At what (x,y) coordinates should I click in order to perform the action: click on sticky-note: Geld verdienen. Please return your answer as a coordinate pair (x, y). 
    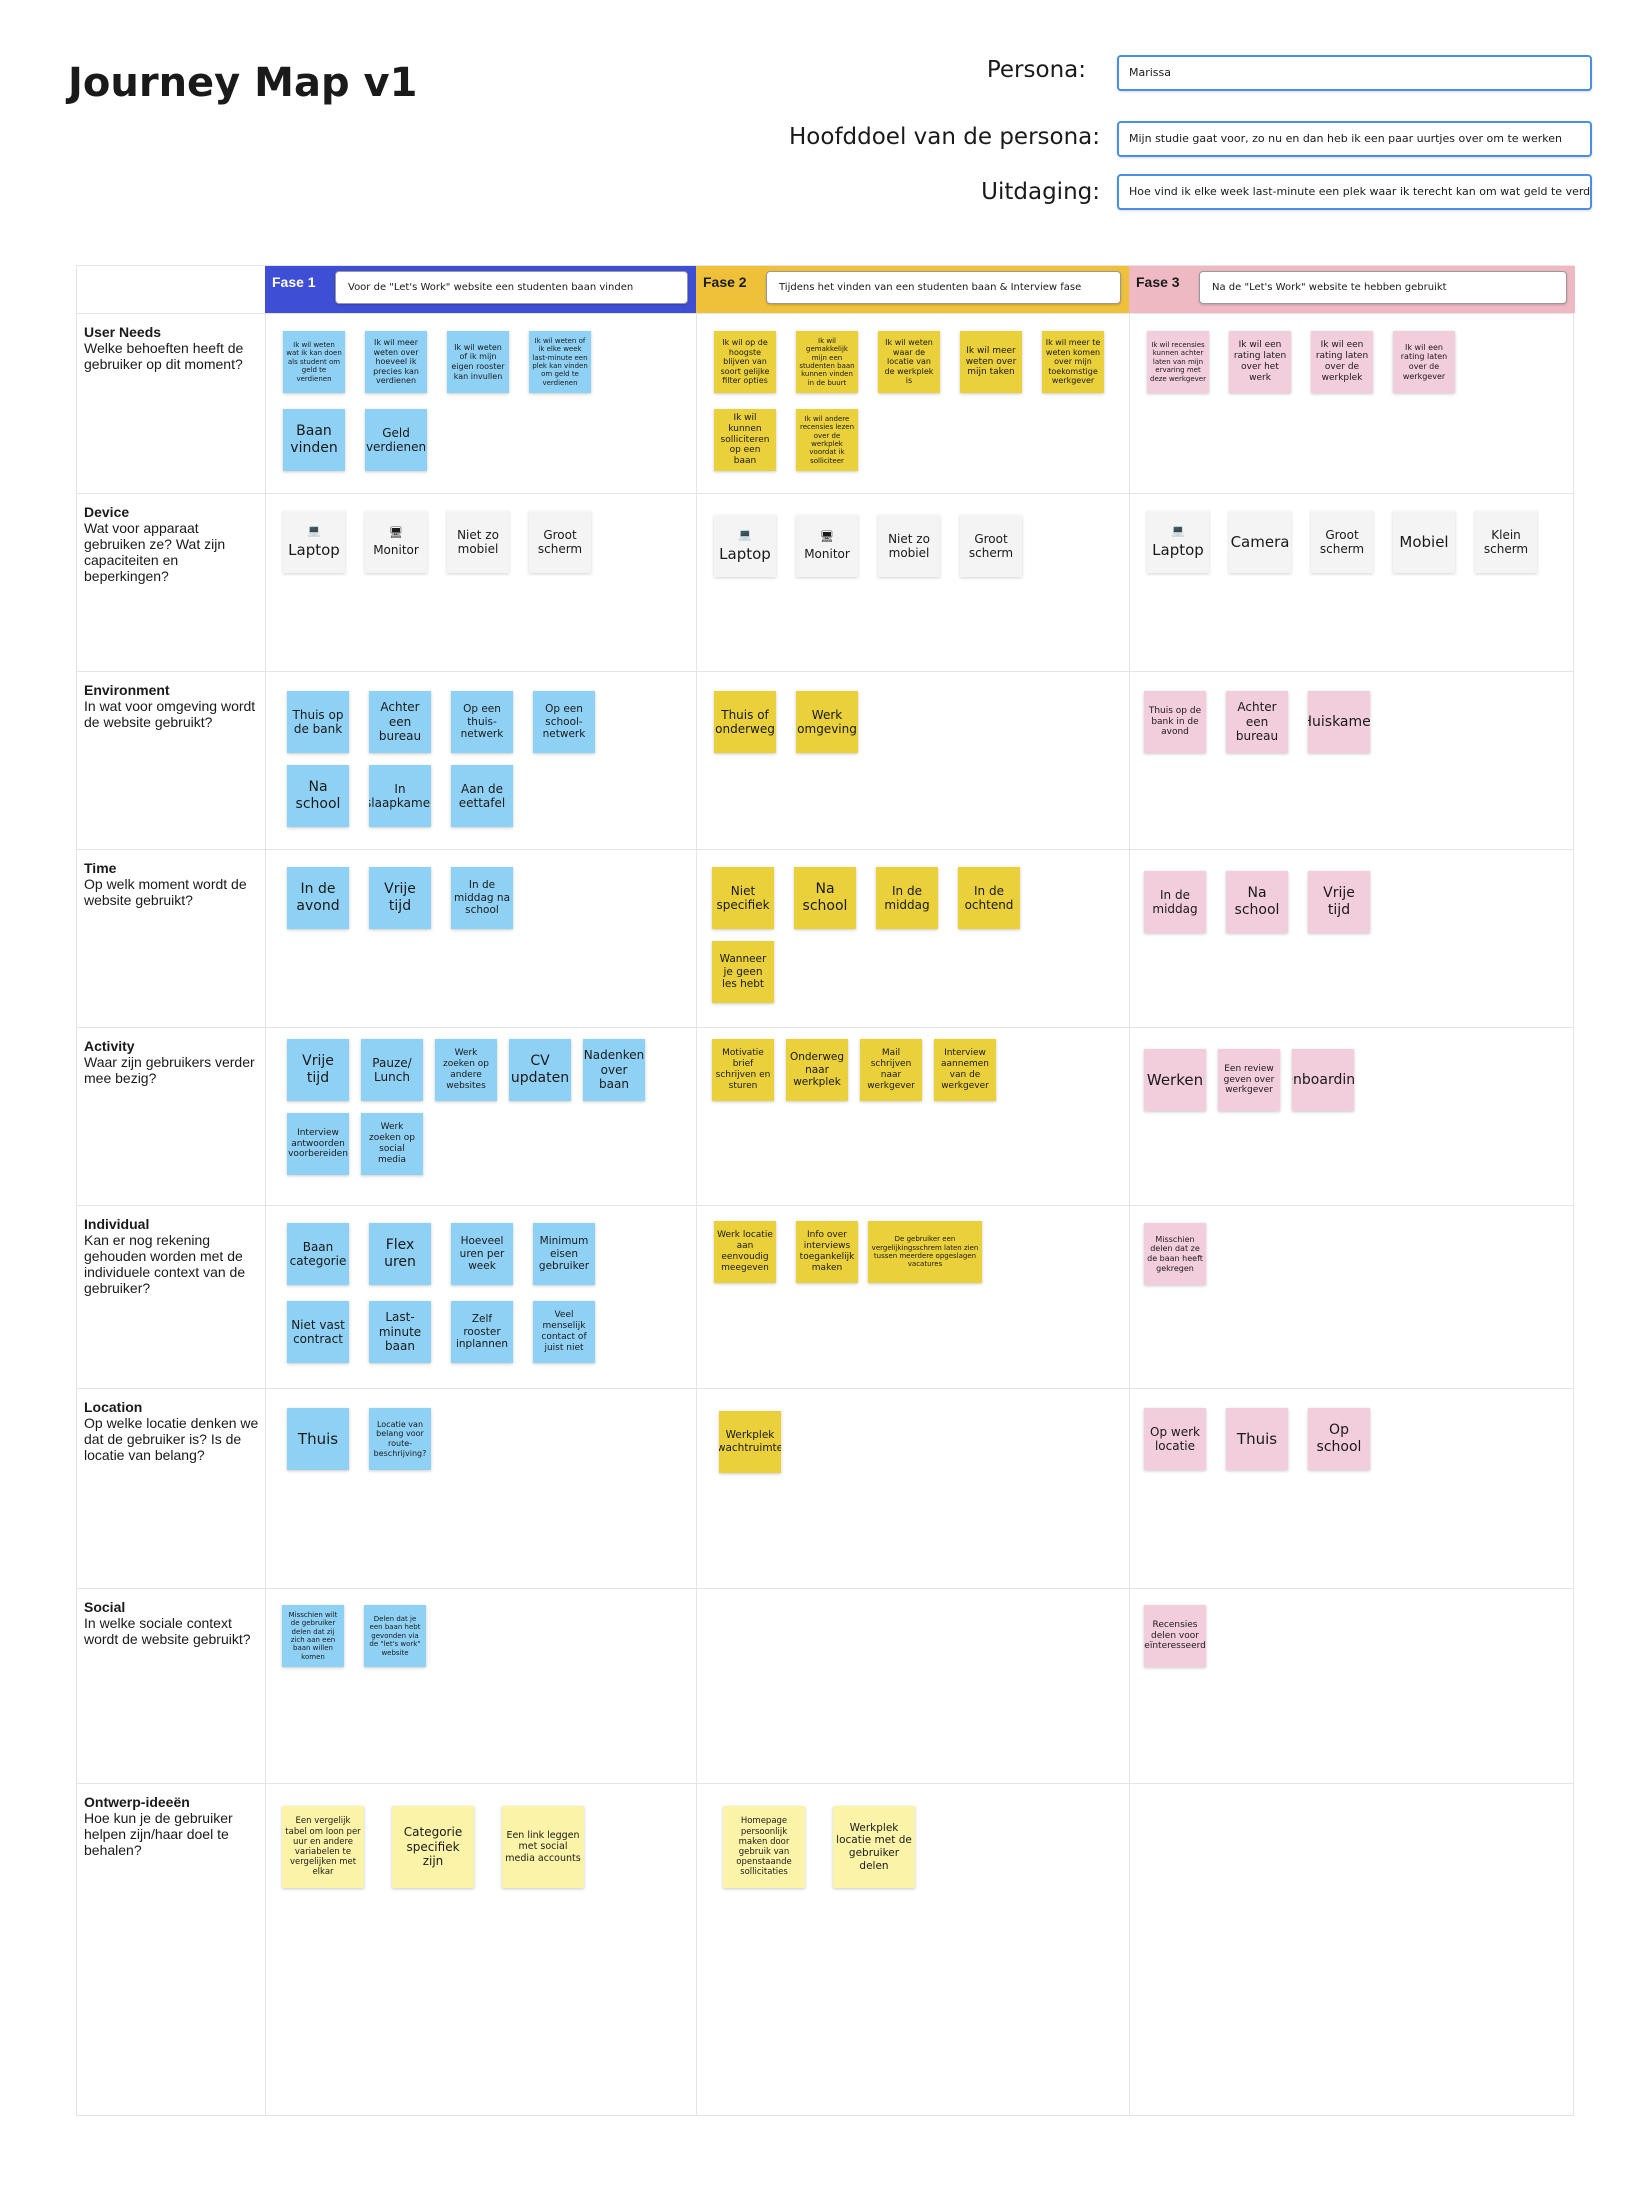
    Looking at the image, I should click on (396, 440).